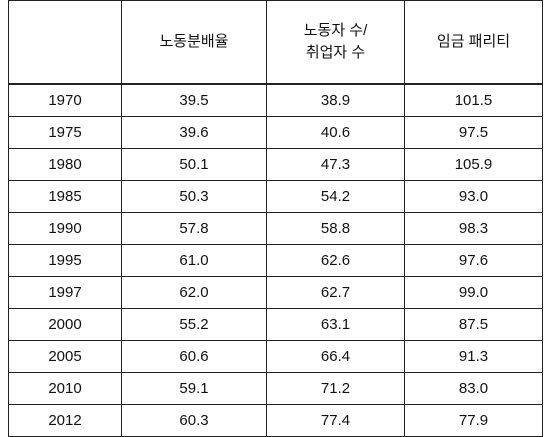 Image resolution: width=550 pixels, height=437 pixels. Describe the element at coordinates (194, 260) in the screenshot. I see `value-cell: 61.0` at that location.